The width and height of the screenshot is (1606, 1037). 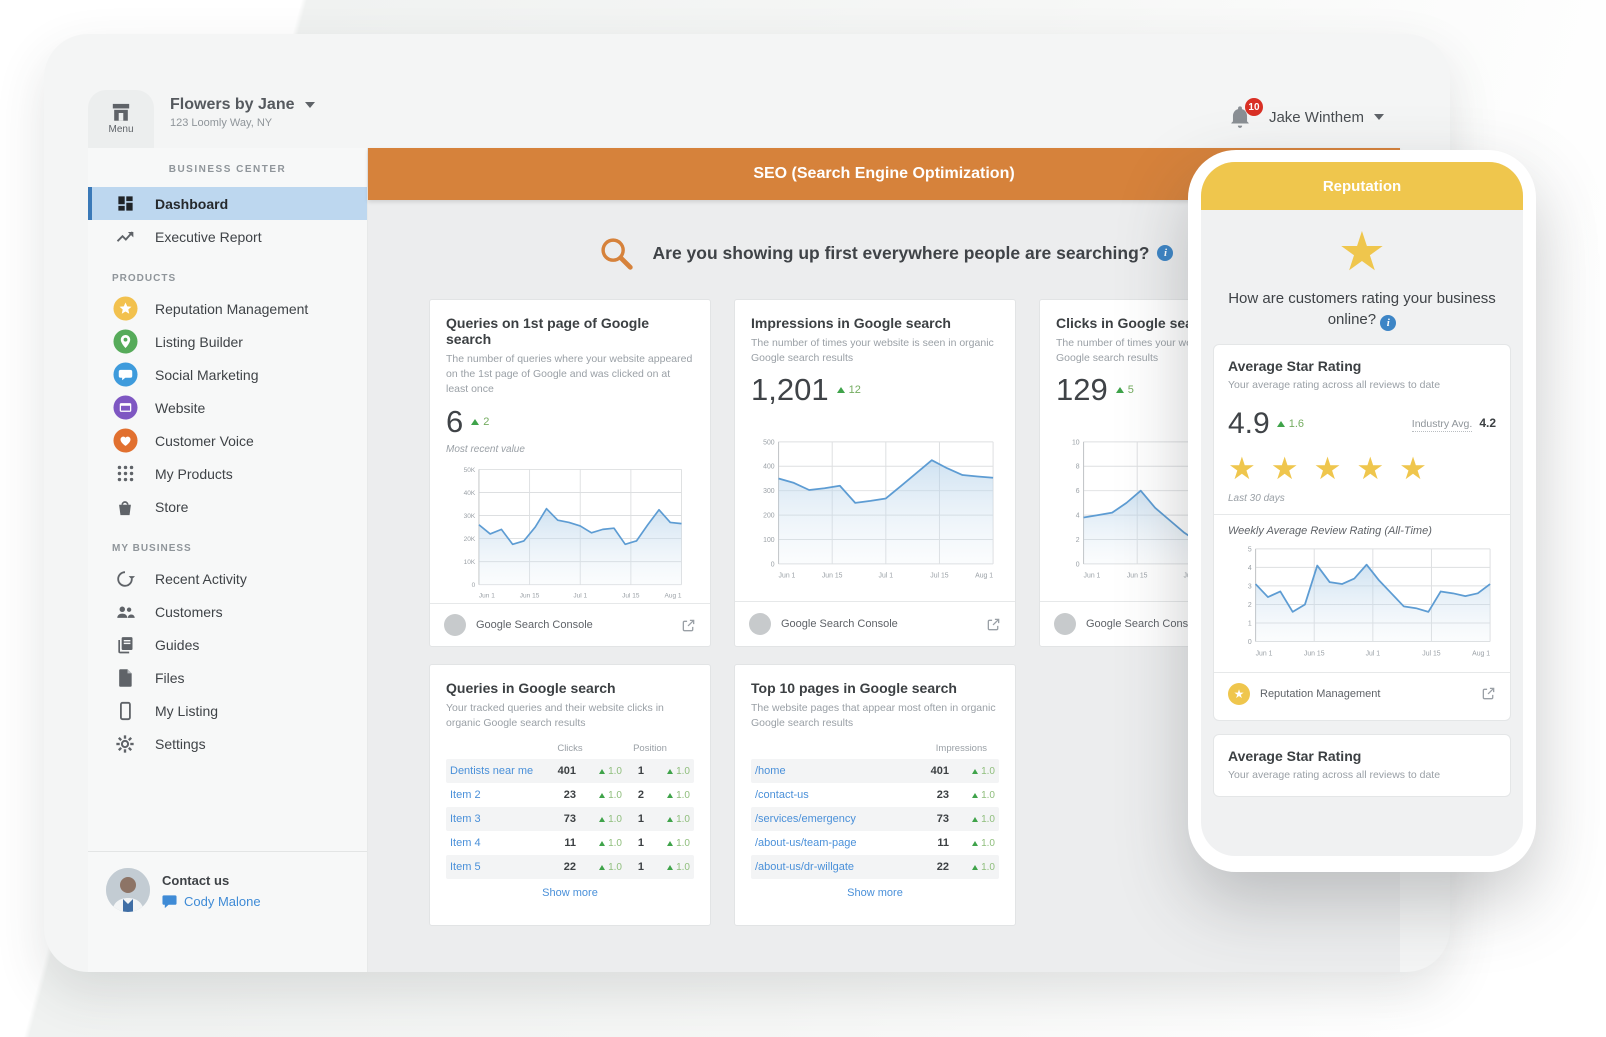 I want to click on sidebar-item-dashboard: Dashboard, so click(x=227, y=203).